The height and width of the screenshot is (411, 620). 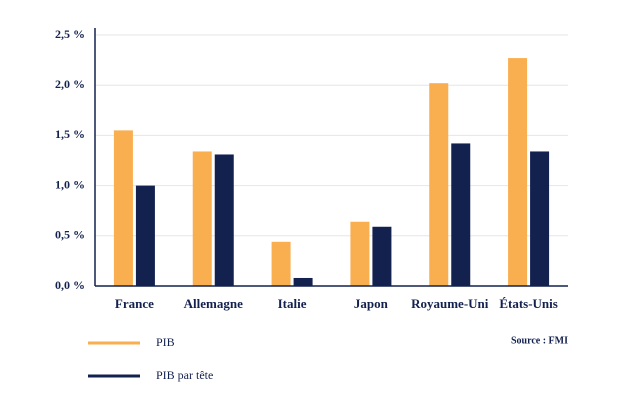 What do you see at coordinates (70, 184) in the screenshot?
I see `y-tick-label: 1,0 %` at bounding box center [70, 184].